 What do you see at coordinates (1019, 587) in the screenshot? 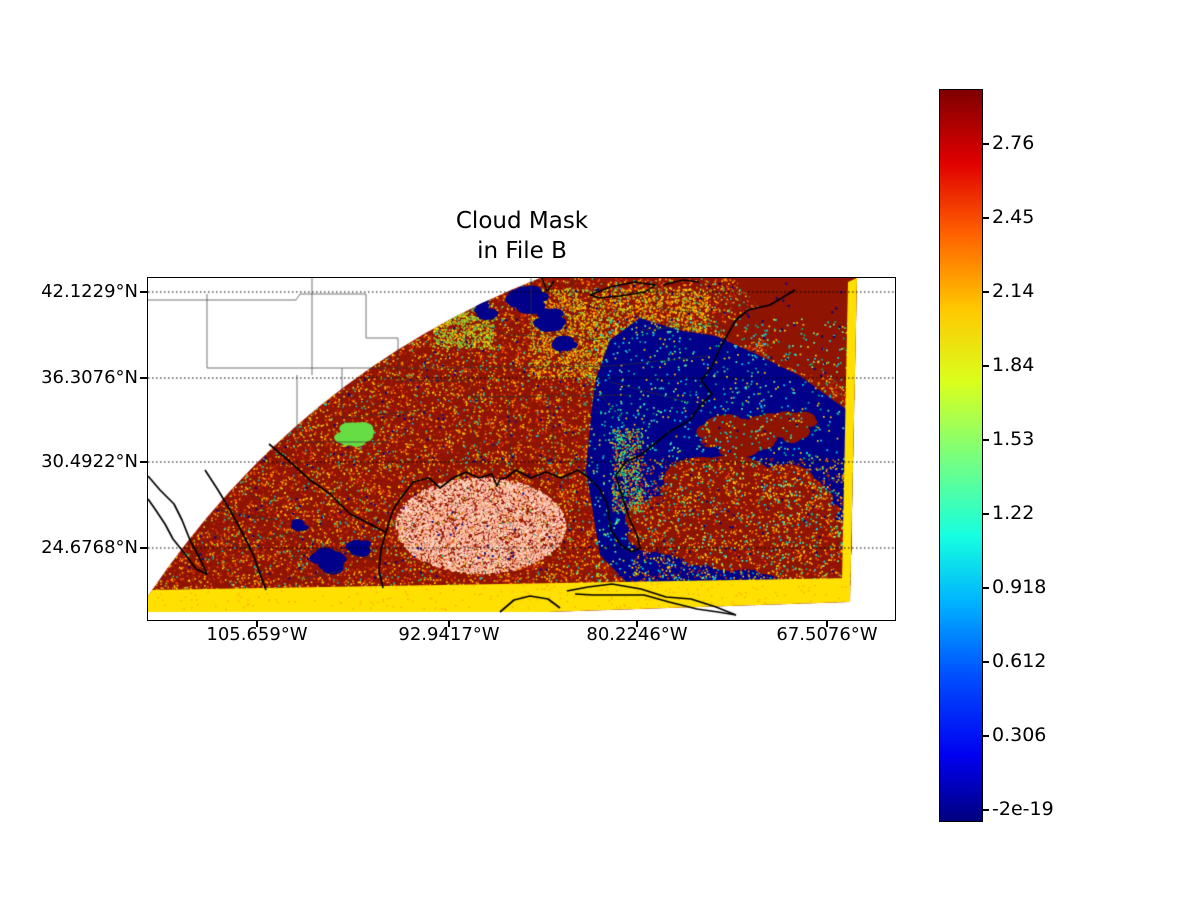
I see `colorbar-tick-label: 0.918` at bounding box center [1019, 587].